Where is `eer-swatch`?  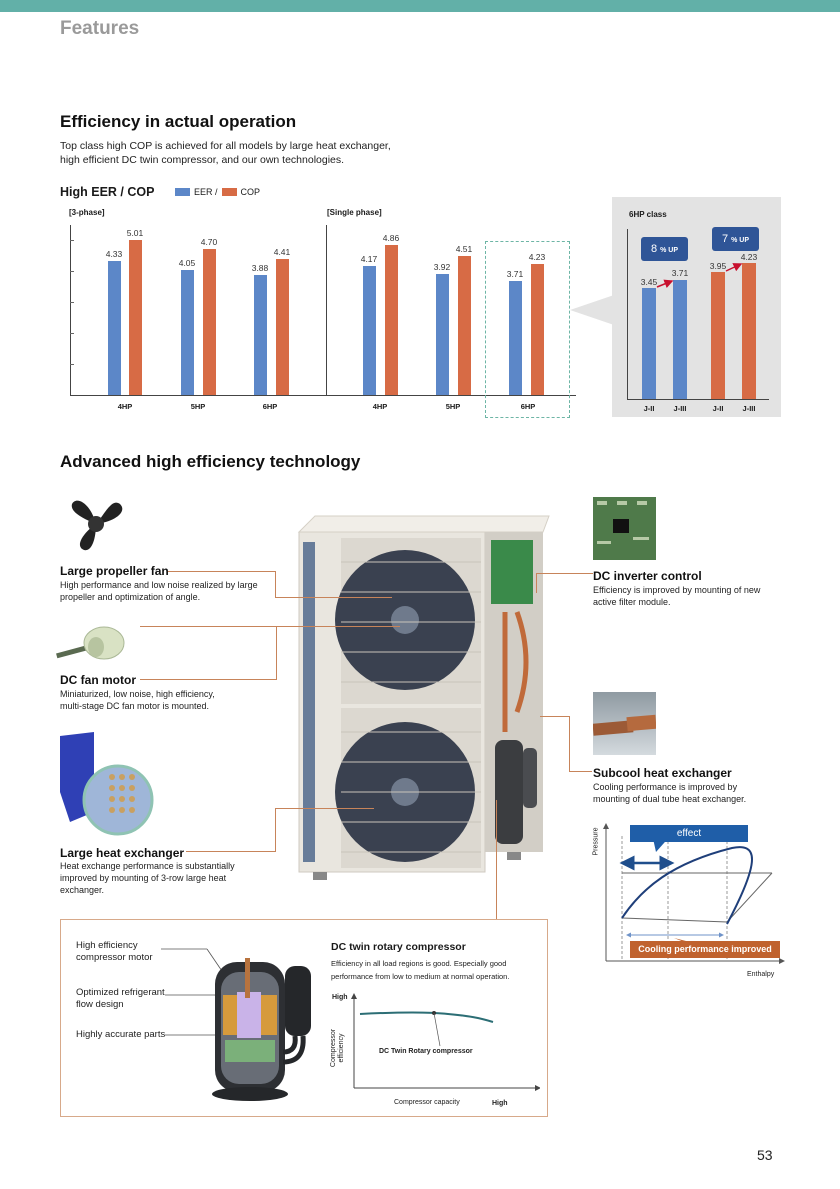 eer-swatch is located at coordinates (182, 192).